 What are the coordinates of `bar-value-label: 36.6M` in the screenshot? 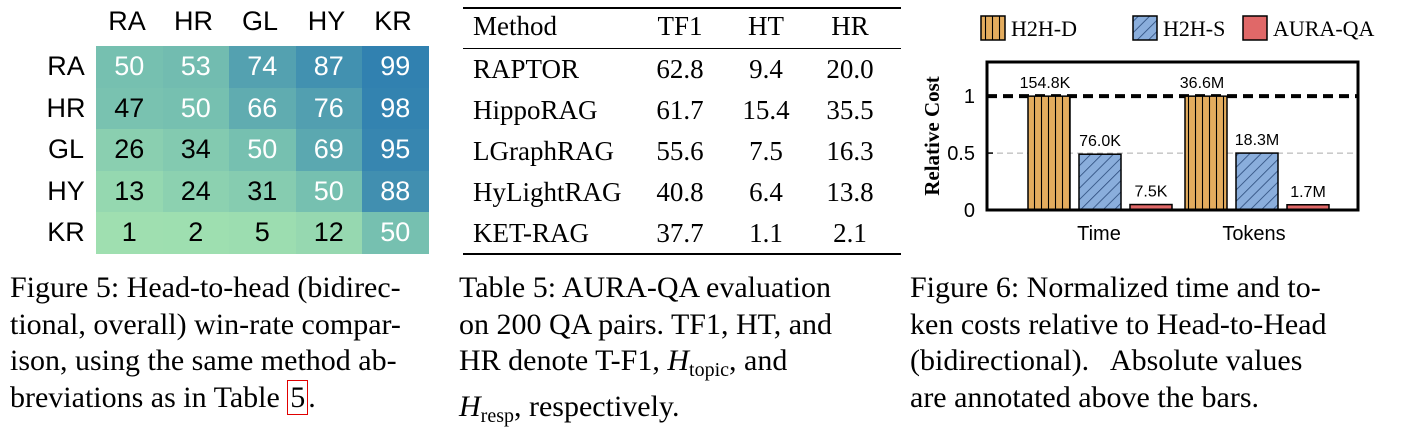 It's located at (1202, 83).